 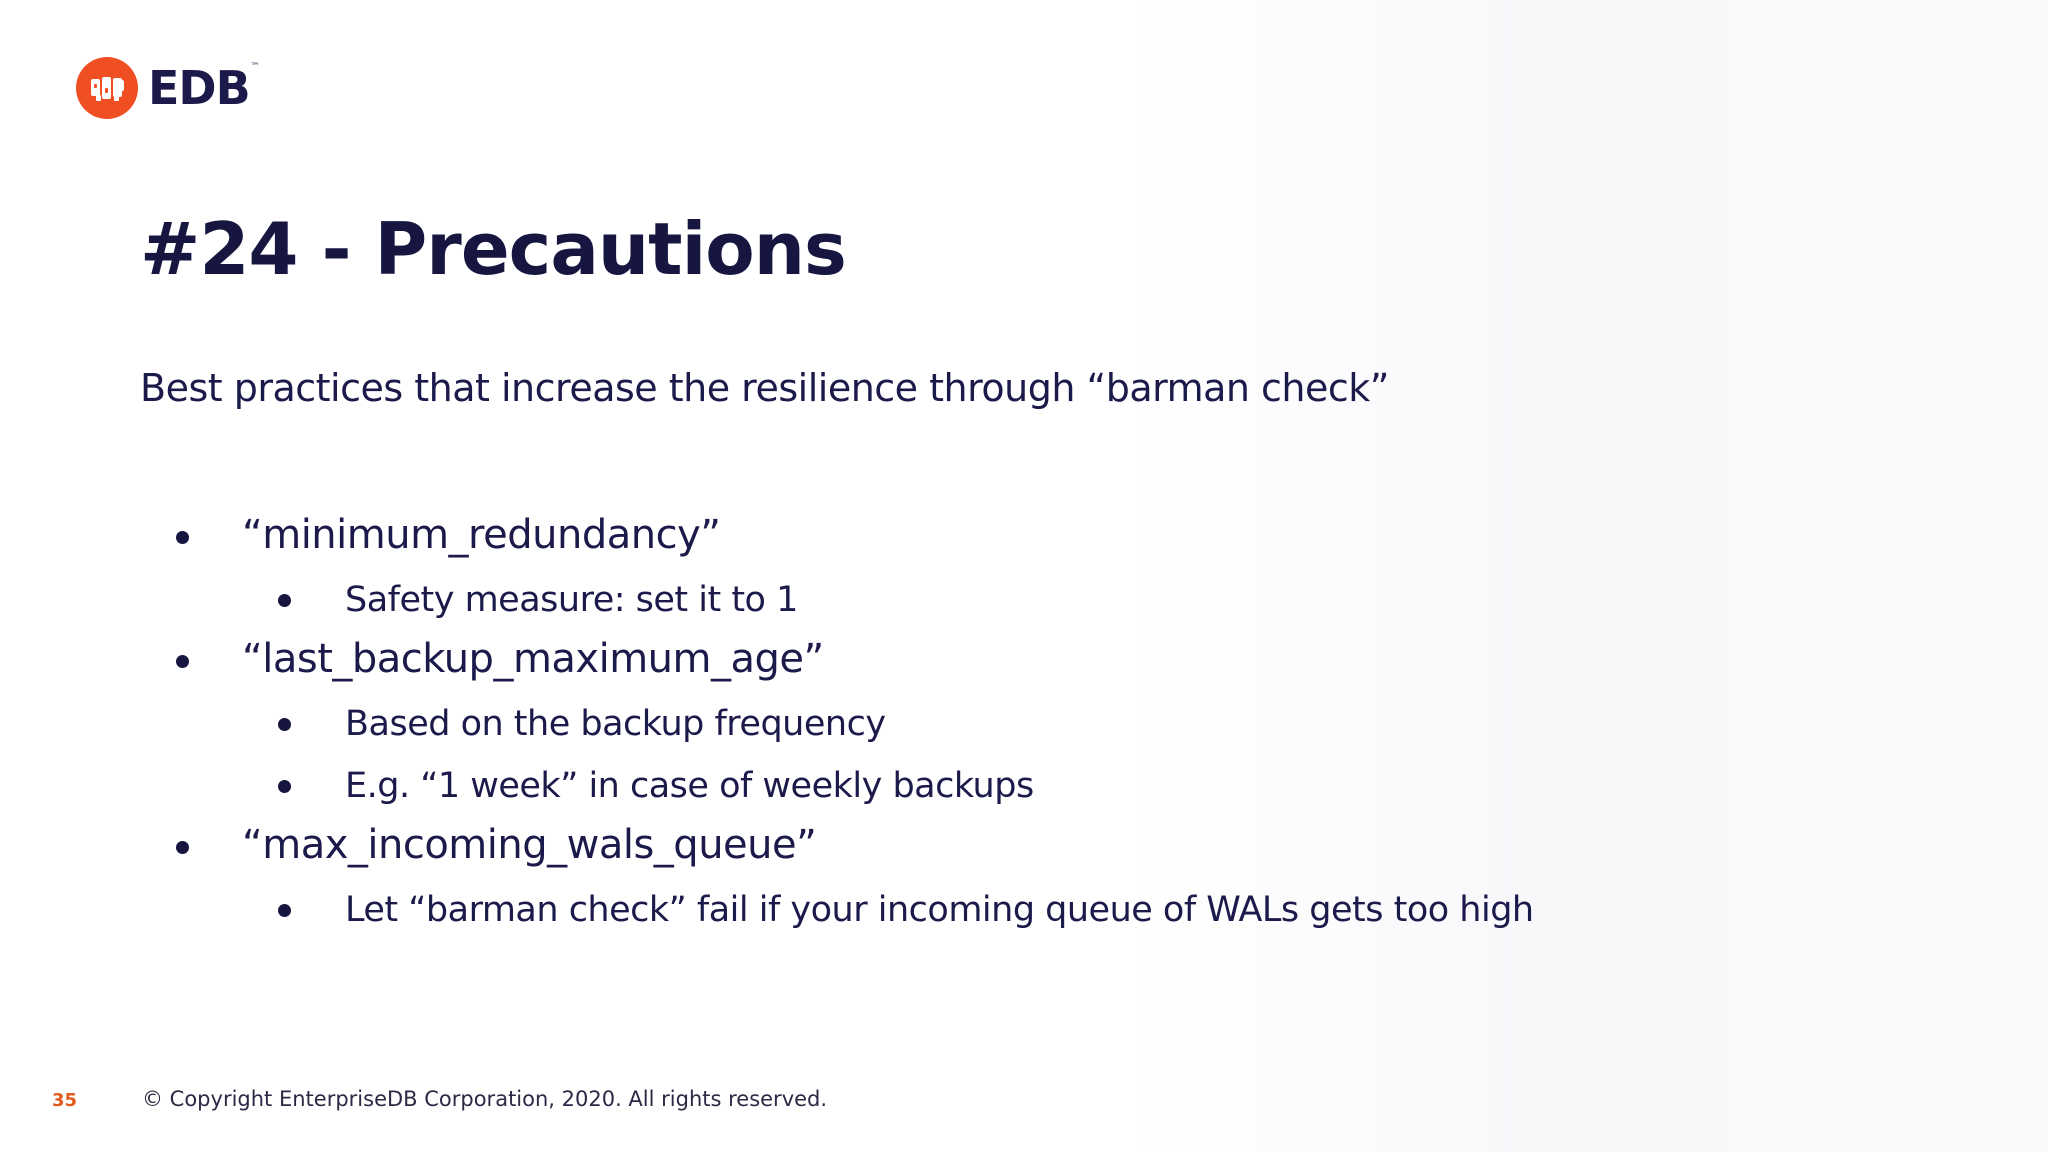 I want to click on sub-bullet-item: Safety measure: set it to 1, so click(x=538, y=600).